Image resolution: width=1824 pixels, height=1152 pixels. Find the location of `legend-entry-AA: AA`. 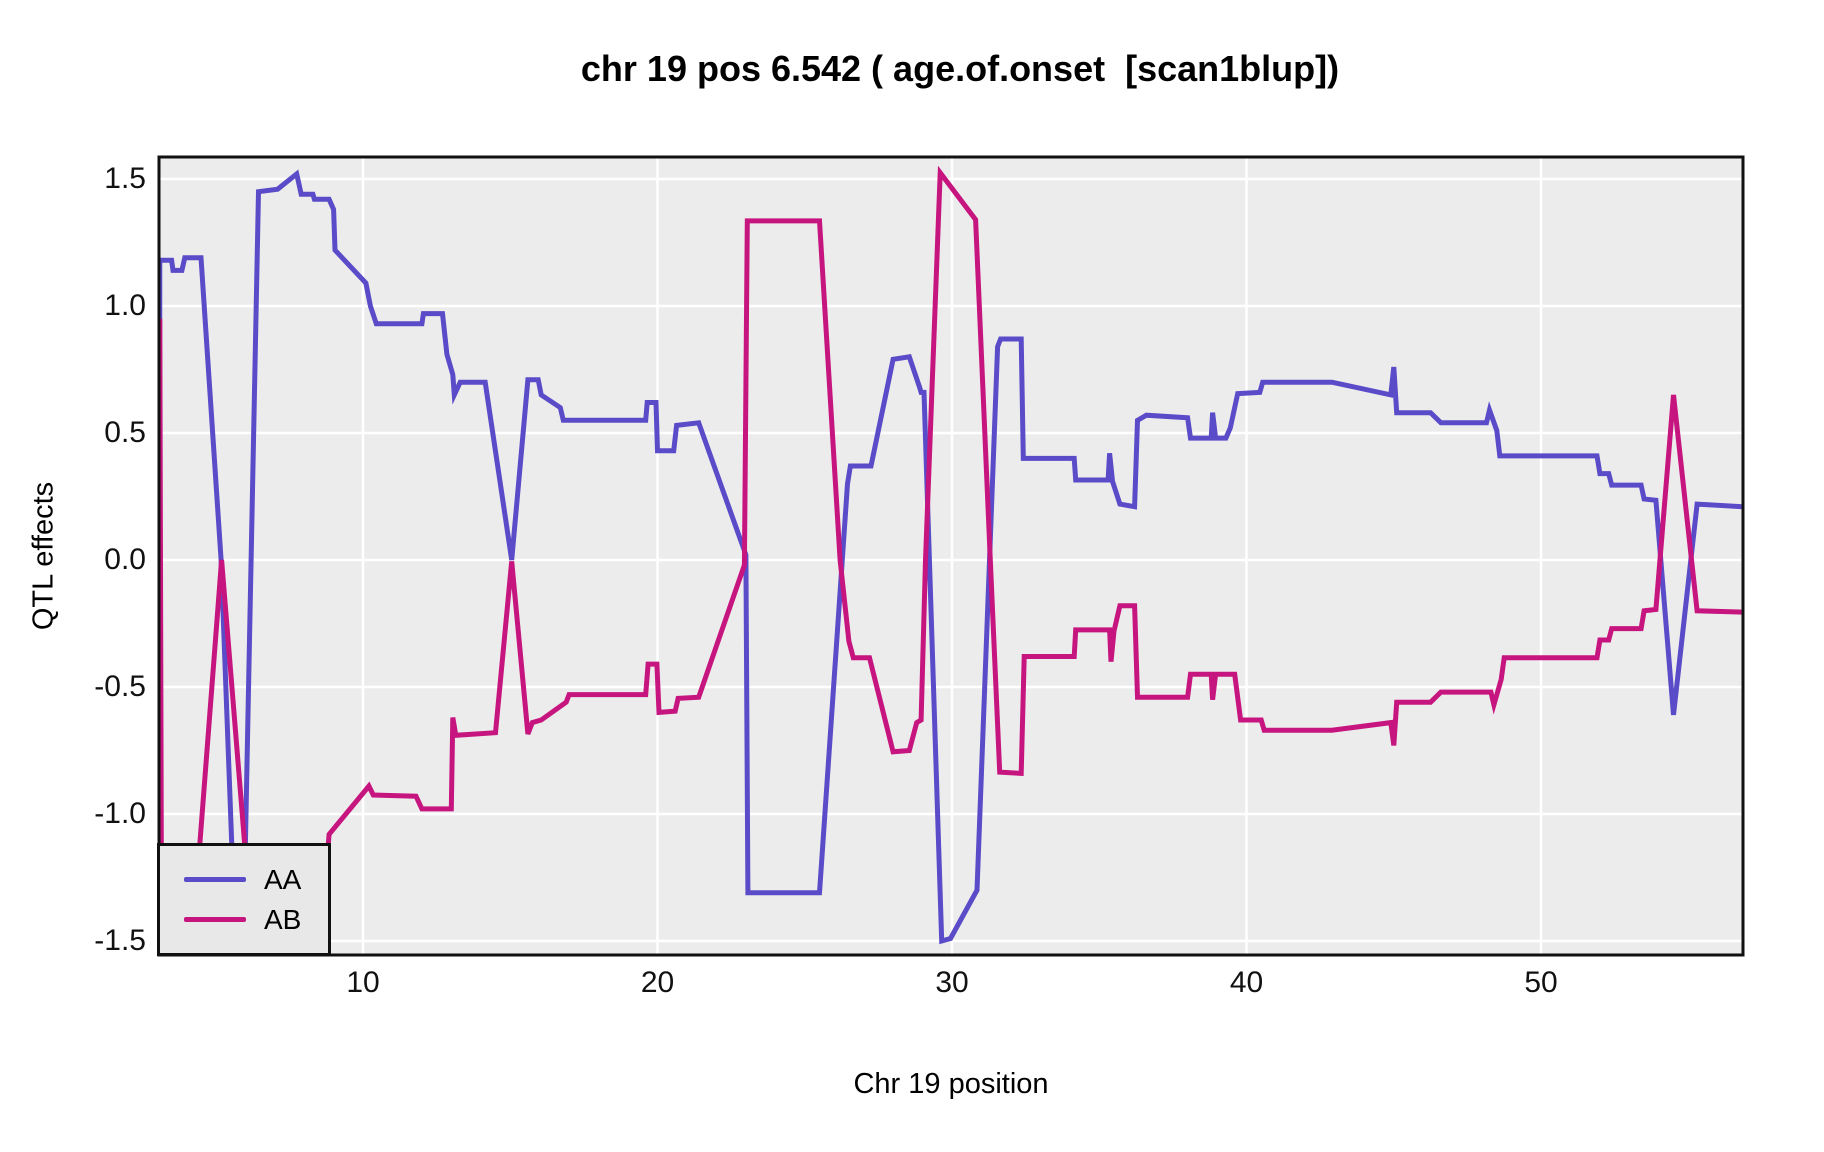

legend-entry-AA: AA is located at coordinates (244, 879).